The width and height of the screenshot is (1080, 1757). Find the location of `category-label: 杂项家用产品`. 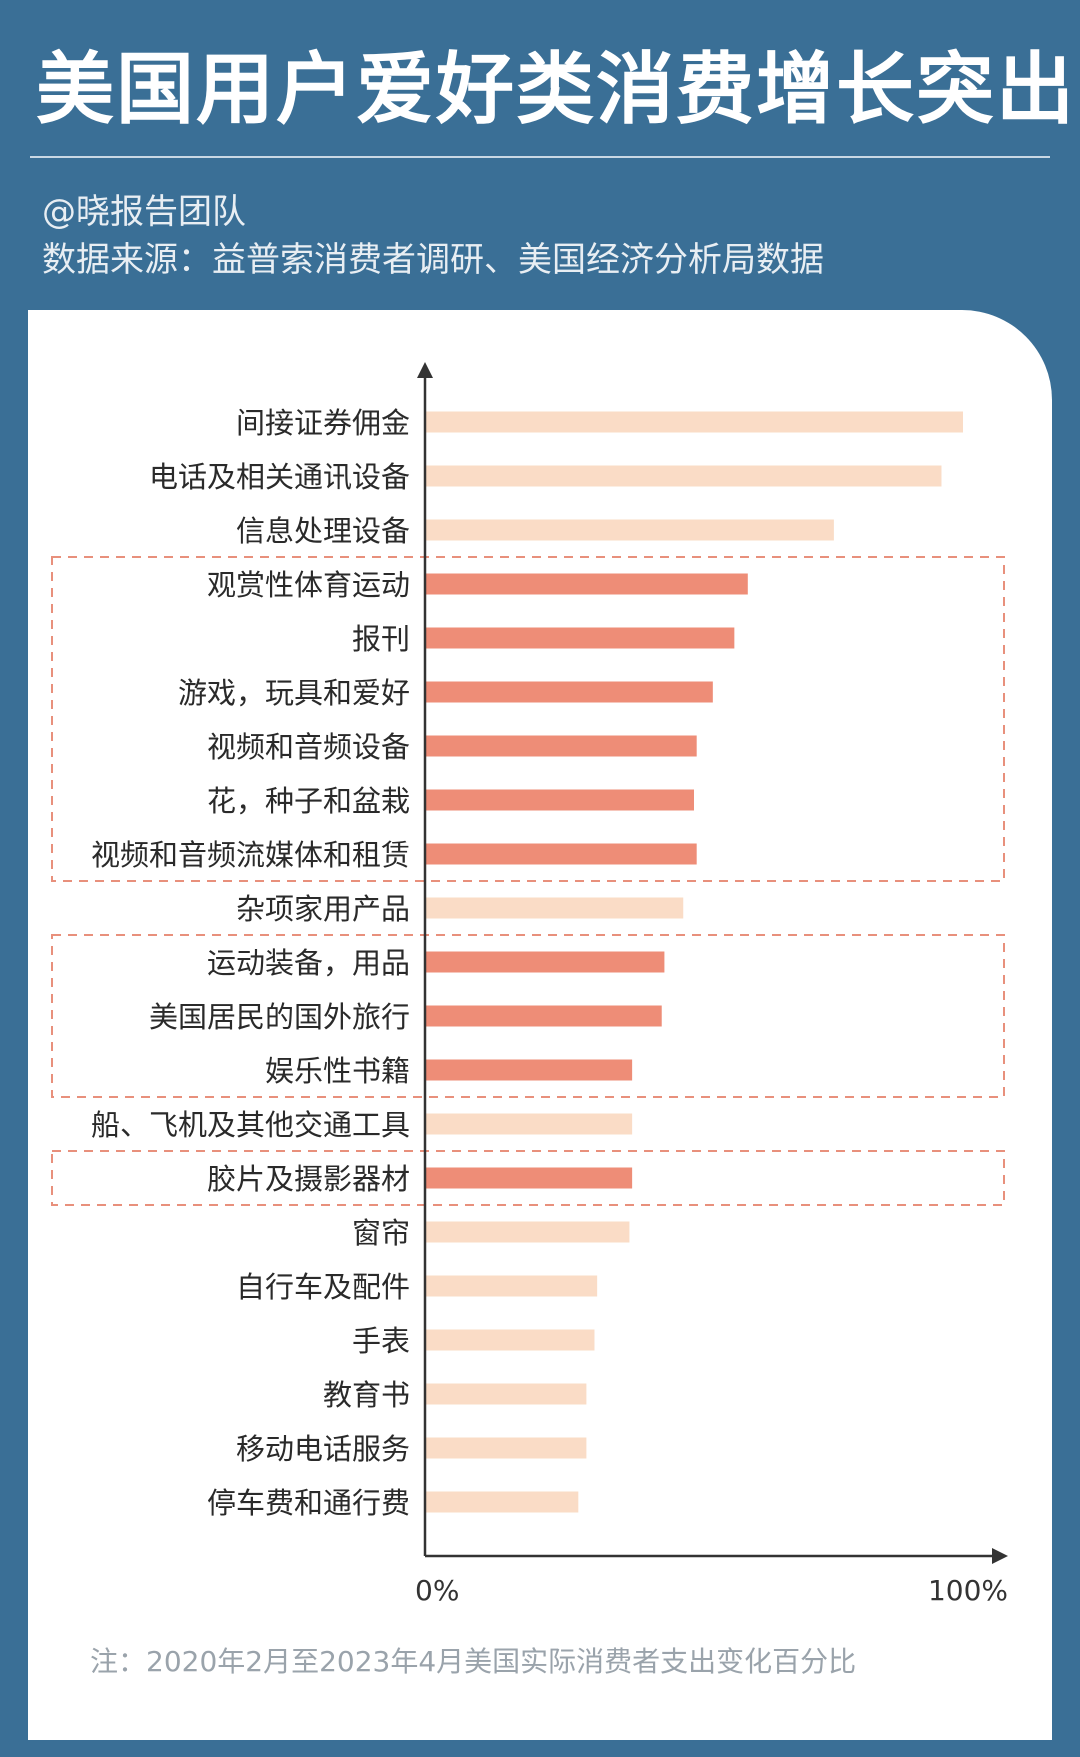

category-label: 杂项家用产品 is located at coordinates (323, 909).